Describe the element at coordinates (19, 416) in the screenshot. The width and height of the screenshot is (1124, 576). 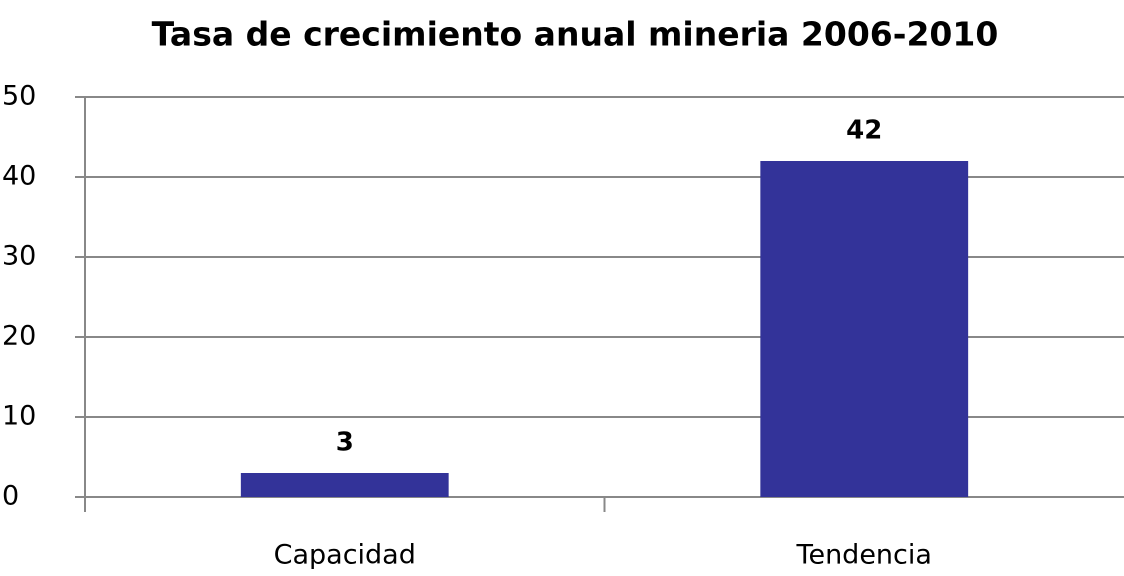
I see `y-tick-label: 10` at that location.